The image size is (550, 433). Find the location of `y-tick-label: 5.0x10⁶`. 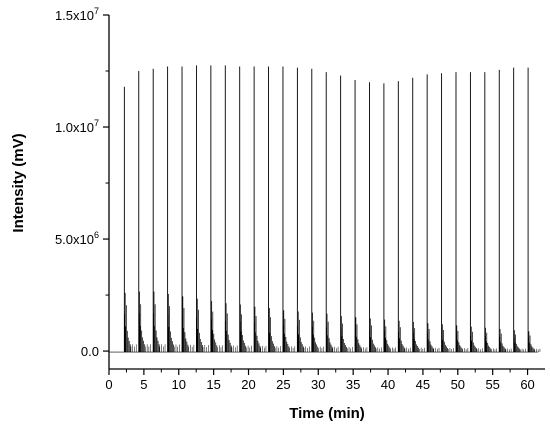

y-tick-label: 5.0x10⁶ is located at coordinates (77, 238).